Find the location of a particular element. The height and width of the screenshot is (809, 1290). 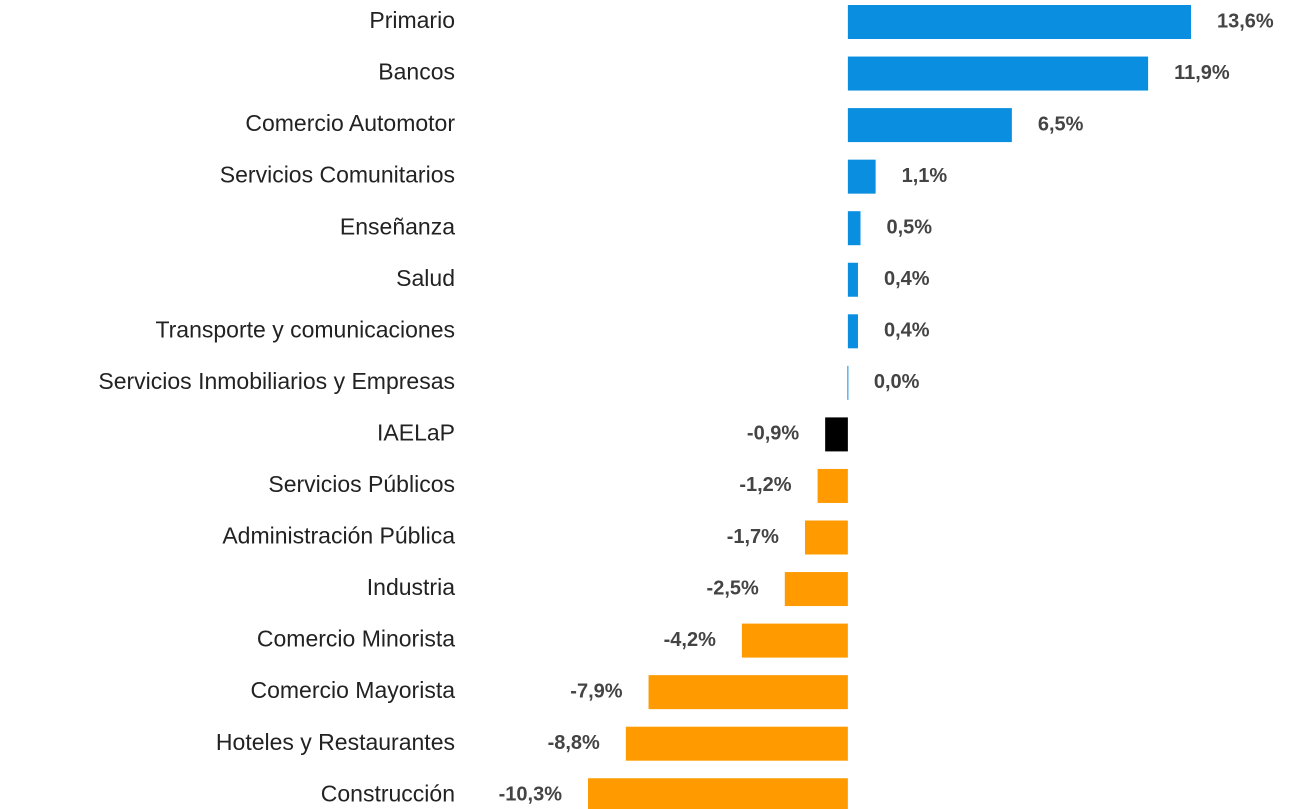

x-tick-label: IAELaP is located at coordinates (416, 432).